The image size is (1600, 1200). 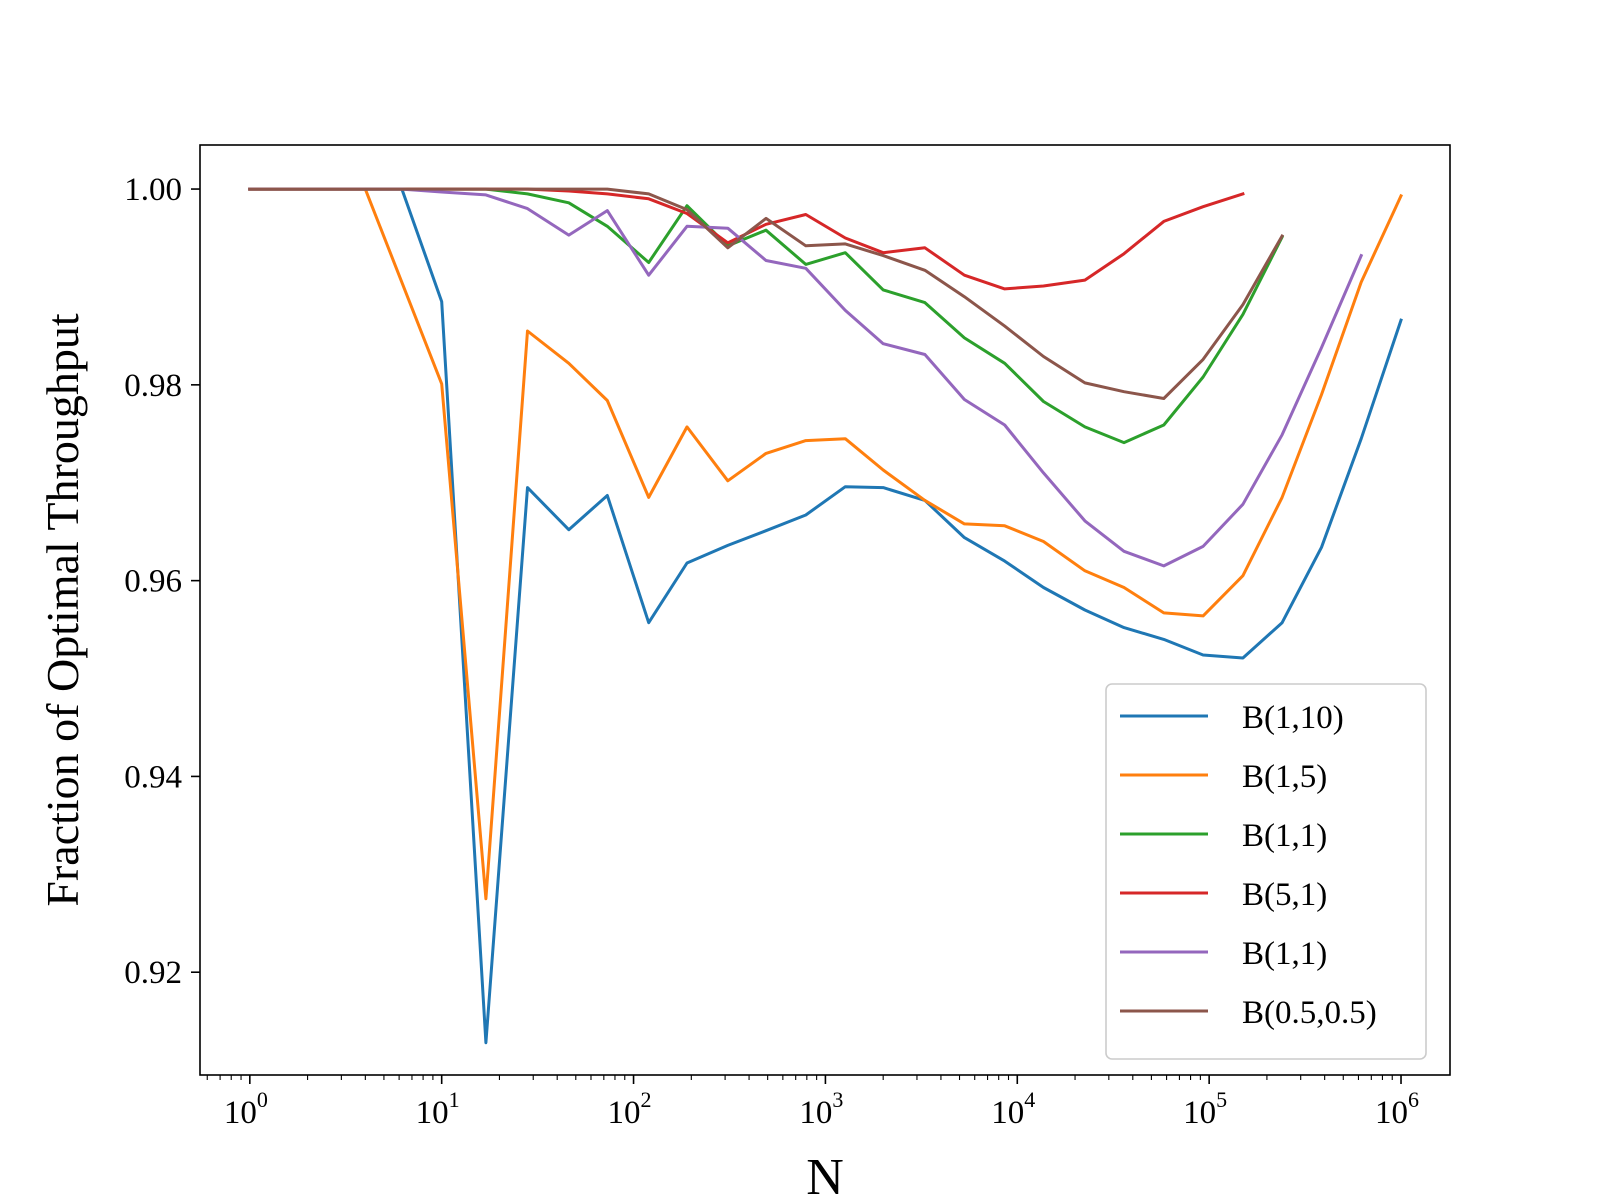 What do you see at coordinates (1205, 1109) in the screenshot?
I see `x-tick-label: 10⁵` at bounding box center [1205, 1109].